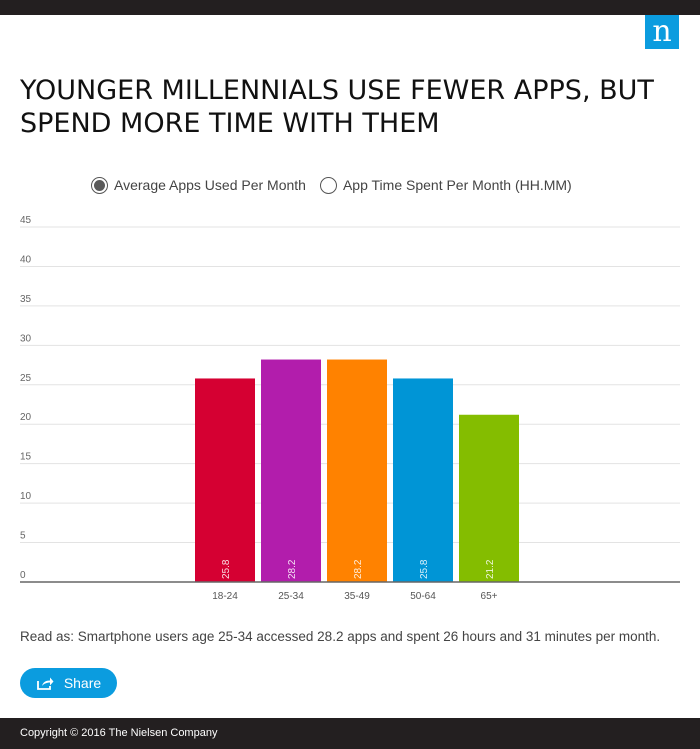 The image size is (700, 749). Describe the element at coordinates (291, 596) in the screenshot. I see `x-tick-label: 25-34` at that location.